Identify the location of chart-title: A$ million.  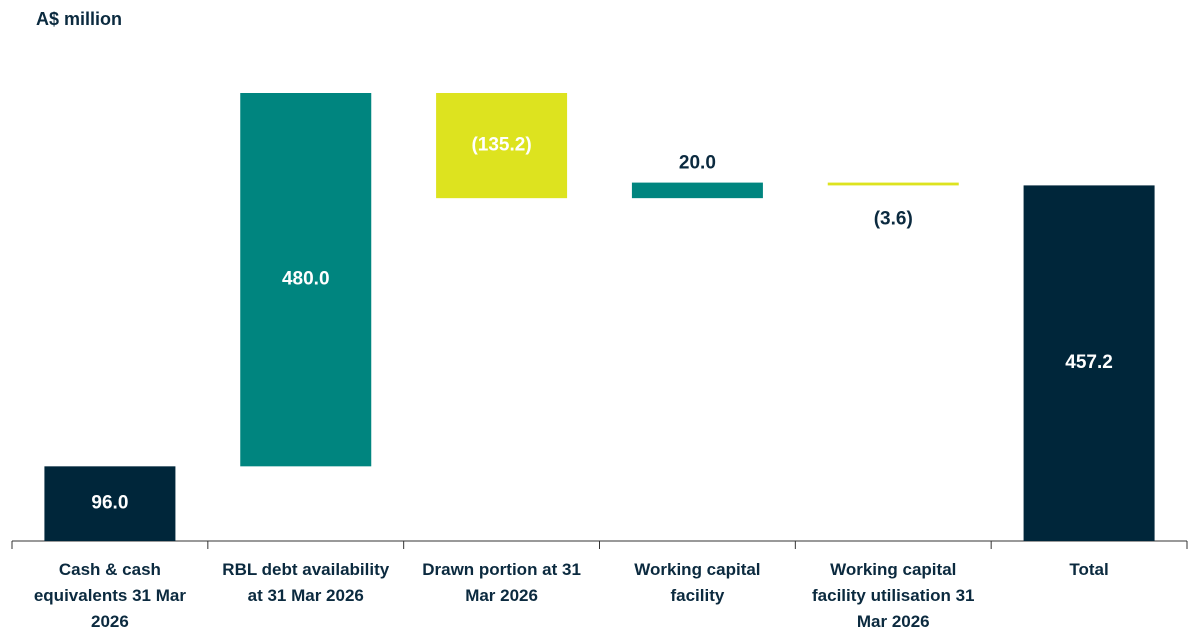
(79, 19).